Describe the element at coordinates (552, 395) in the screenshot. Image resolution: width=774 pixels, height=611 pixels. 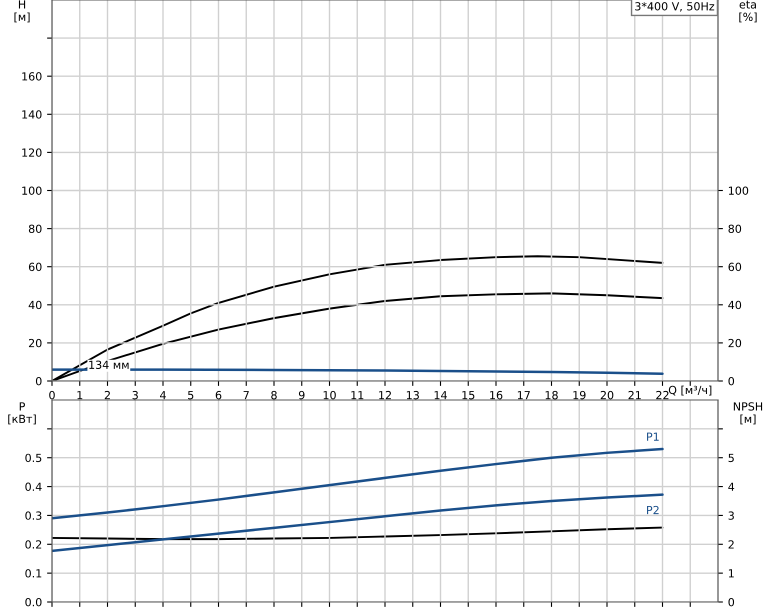
I see `x-tick-label: 18` at that location.